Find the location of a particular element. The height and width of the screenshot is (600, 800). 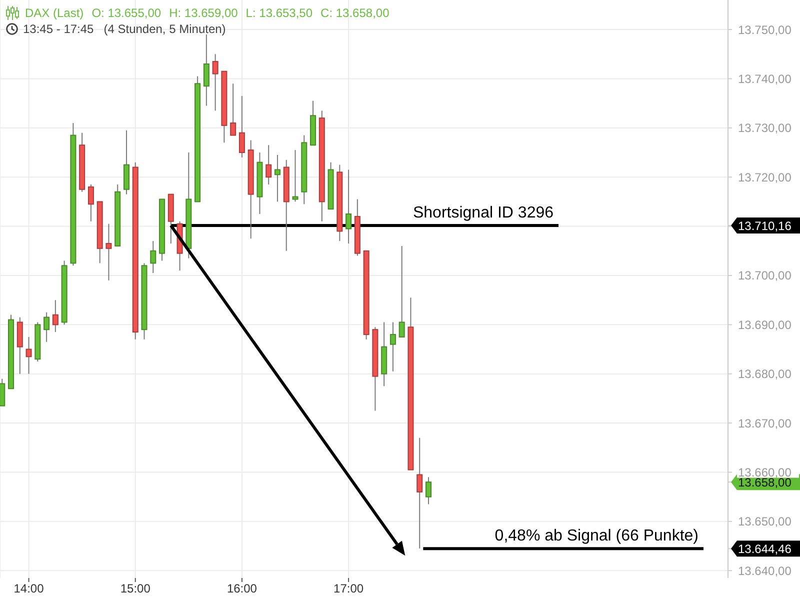

y-tick-label: 13.750,00 is located at coordinates (765, 29).